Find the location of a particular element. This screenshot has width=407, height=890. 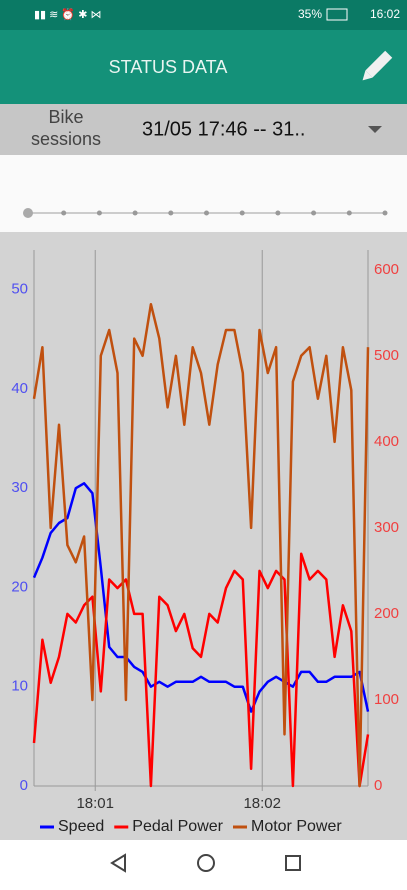

legend-label: Speed is located at coordinates (81, 826).